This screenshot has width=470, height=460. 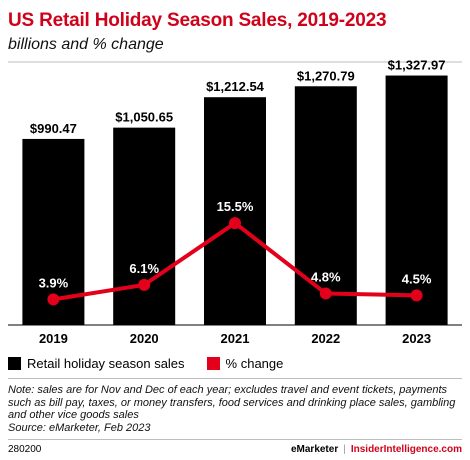 What do you see at coordinates (235, 86) in the screenshot?
I see `bar-label-2021: $1,212.54` at bounding box center [235, 86].